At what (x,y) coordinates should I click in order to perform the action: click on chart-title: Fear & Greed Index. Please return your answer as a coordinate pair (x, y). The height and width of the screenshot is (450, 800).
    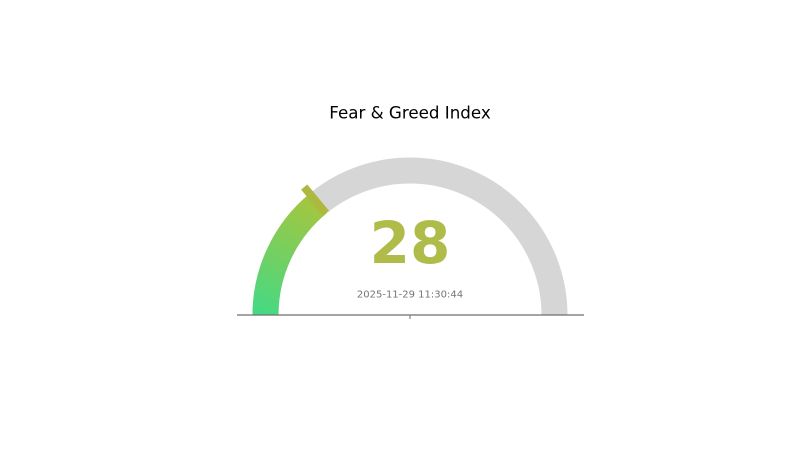
    Looking at the image, I should click on (410, 113).